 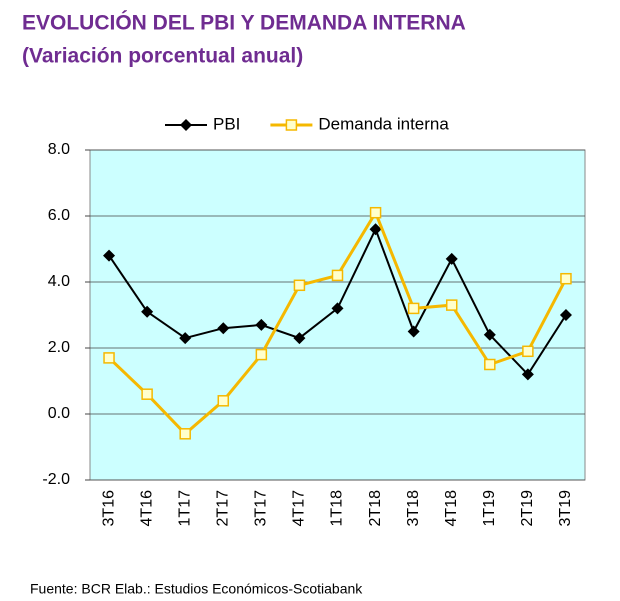 What do you see at coordinates (108, 508) in the screenshot?
I see `x-tick-label: 3T16` at bounding box center [108, 508].